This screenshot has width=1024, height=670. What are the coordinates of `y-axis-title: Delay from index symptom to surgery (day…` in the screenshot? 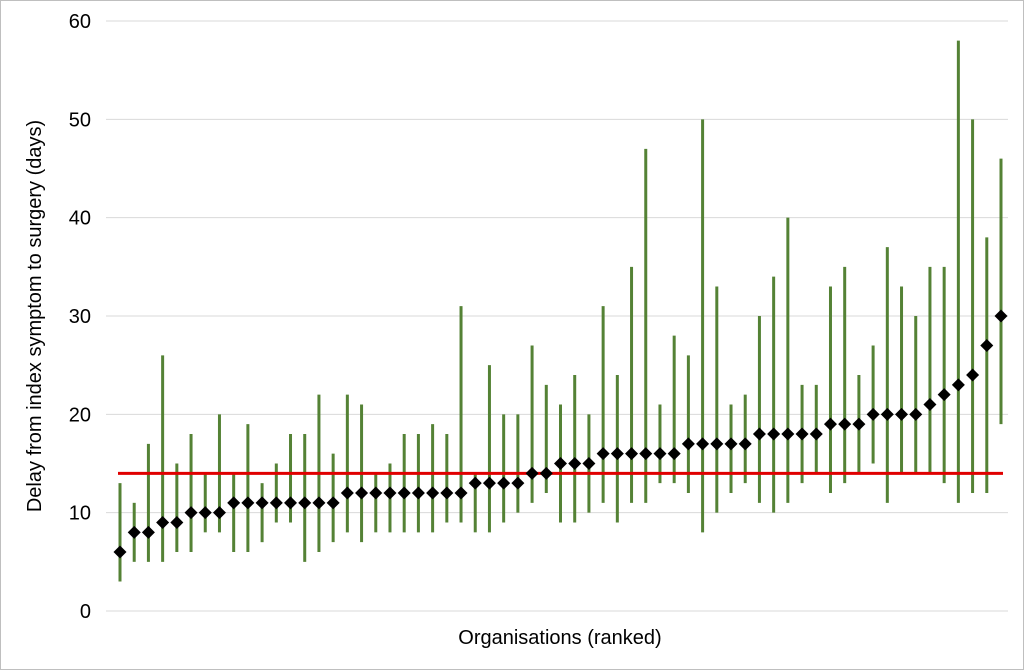 It's located at (35, 316).